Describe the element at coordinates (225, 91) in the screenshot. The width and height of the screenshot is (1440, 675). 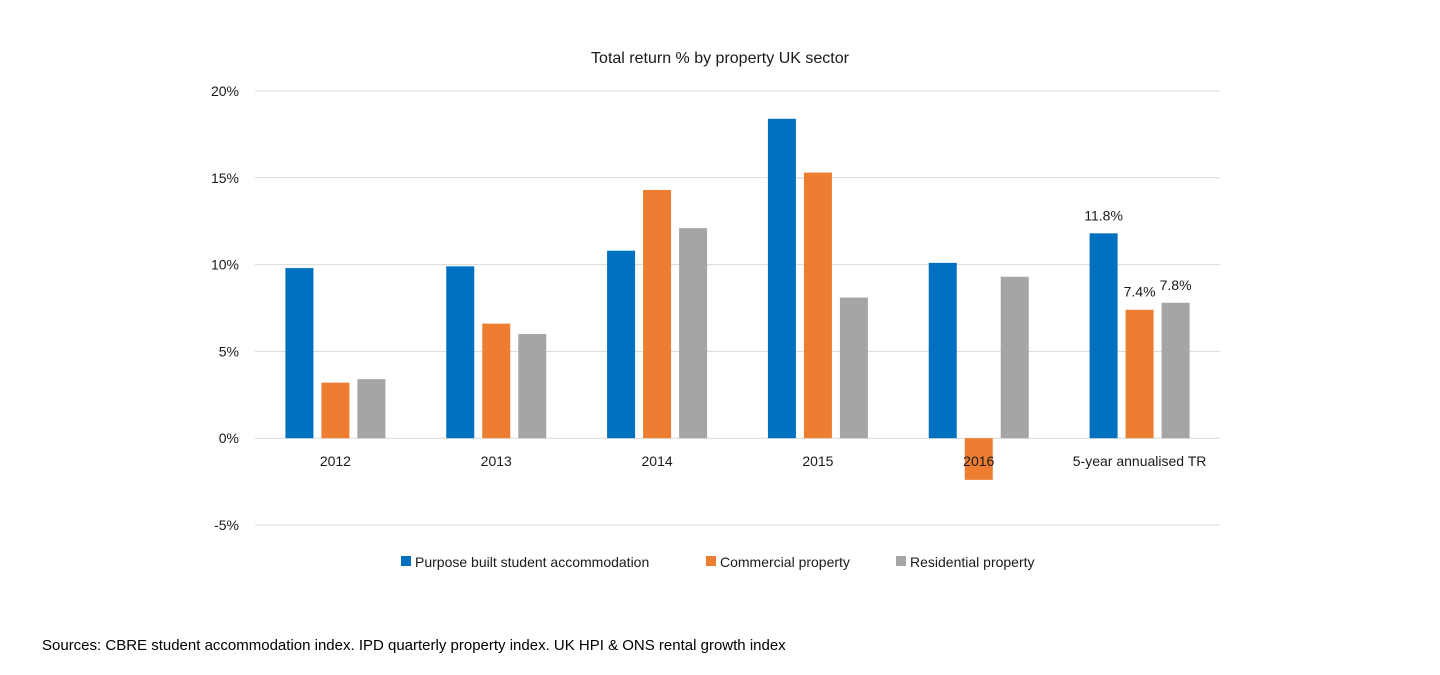
I see `y-tick-label: 20%` at that location.